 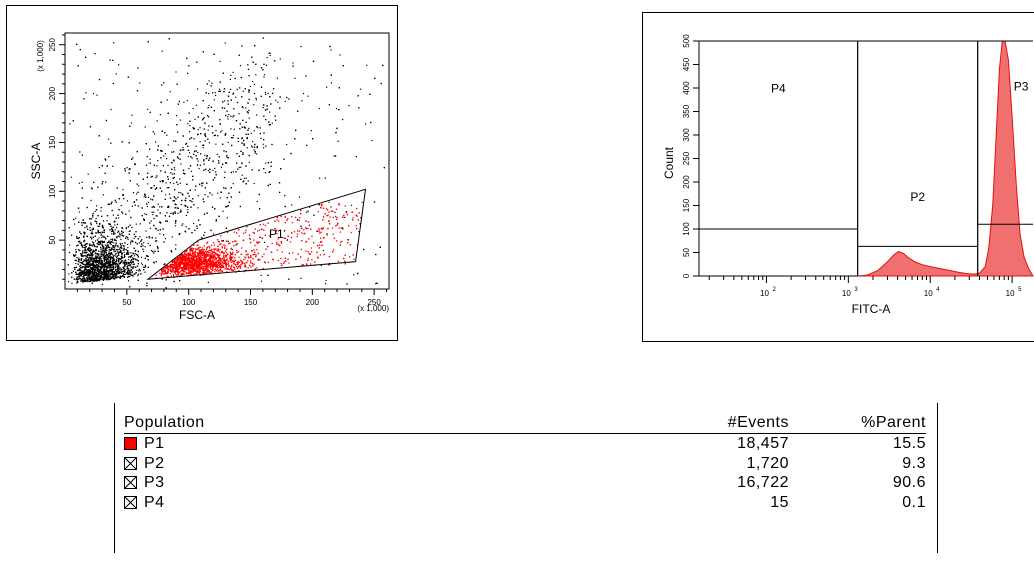 What do you see at coordinates (937, 478) in the screenshot?
I see `table-right-border` at bounding box center [937, 478].